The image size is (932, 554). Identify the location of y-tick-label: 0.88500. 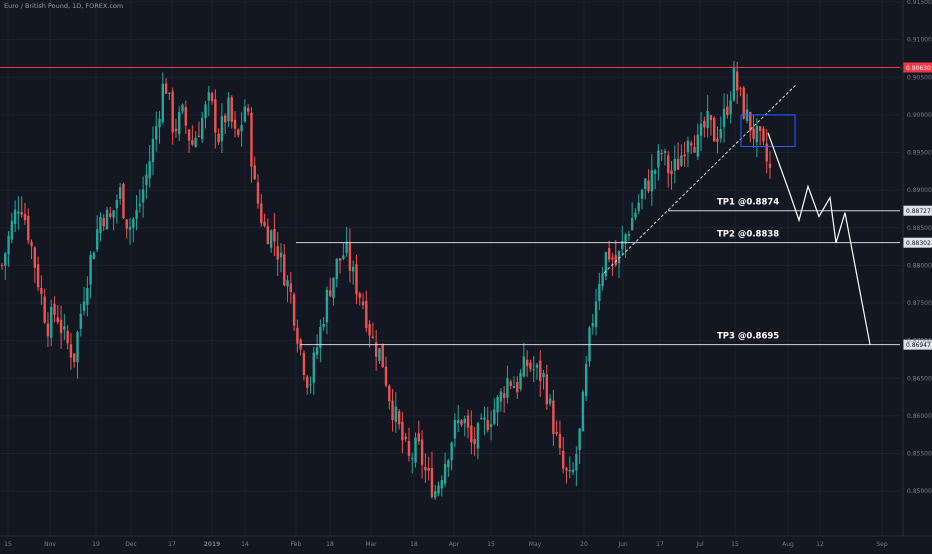
(919, 228).